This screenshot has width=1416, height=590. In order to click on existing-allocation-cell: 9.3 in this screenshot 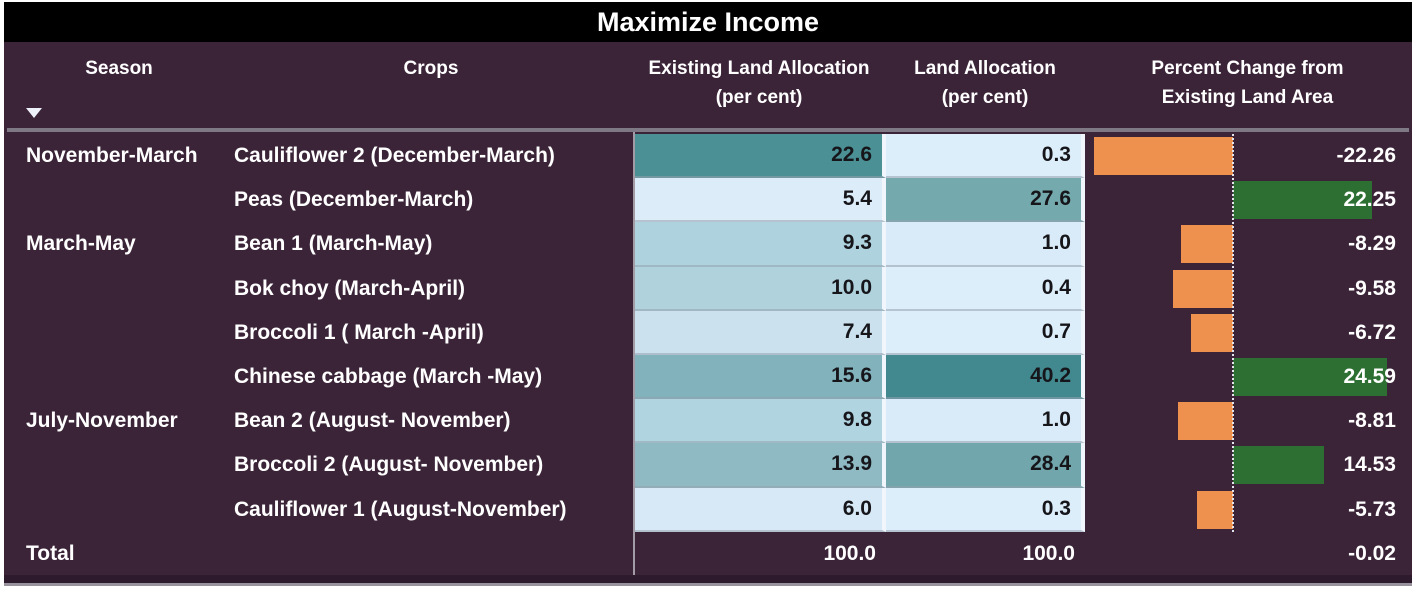, I will do `click(760, 244)`.